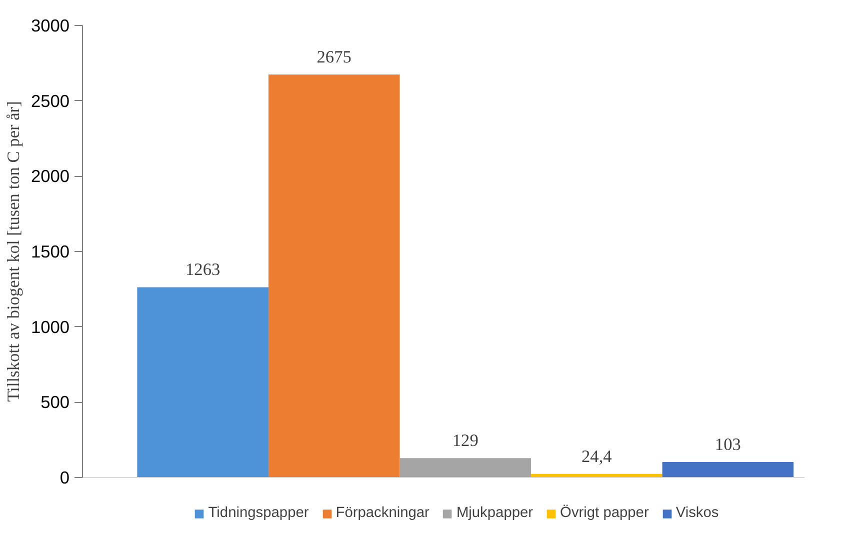 This screenshot has height=547, width=853. I want to click on y-tick-label: 1500, so click(50, 252).